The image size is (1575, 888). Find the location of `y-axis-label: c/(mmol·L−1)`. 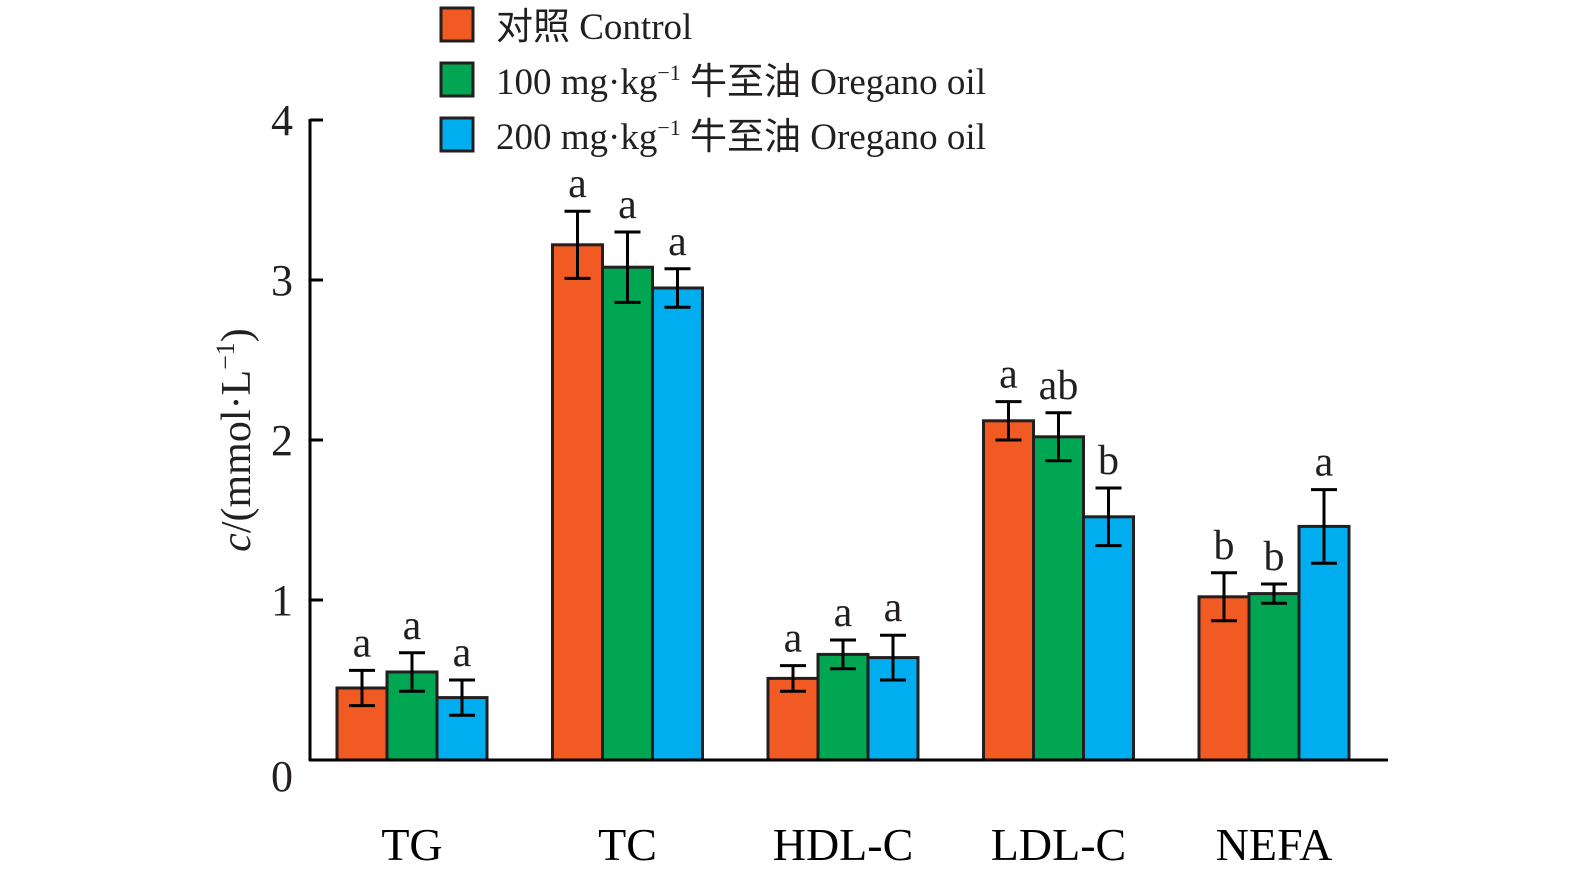

y-axis-label: c/(mmol·L−1) is located at coordinates (235, 440).